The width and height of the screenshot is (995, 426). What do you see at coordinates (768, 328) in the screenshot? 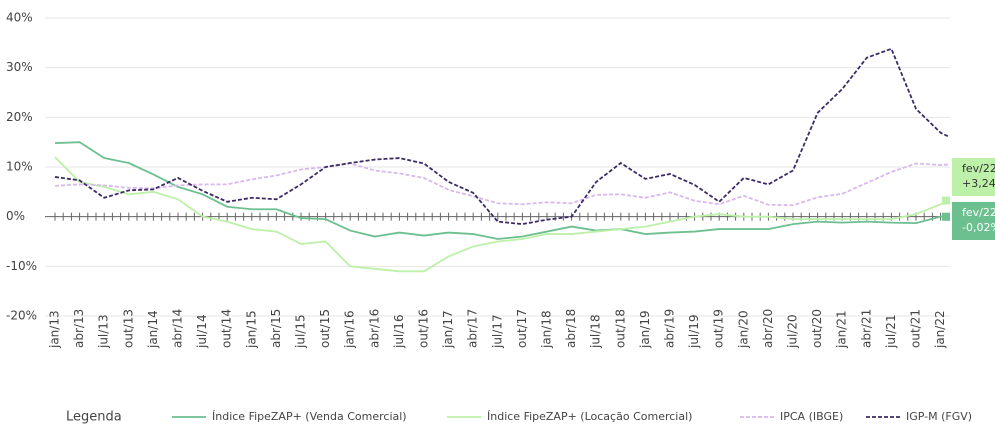
I see `x-tick-label: abr/20` at bounding box center [768, 328].